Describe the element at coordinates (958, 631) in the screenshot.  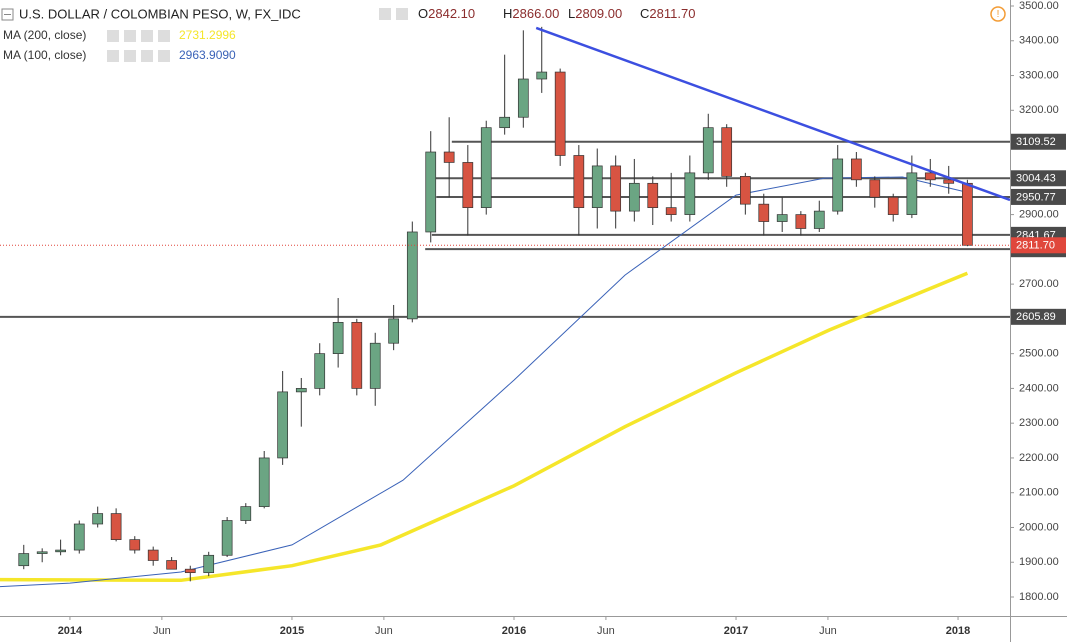
I see `x-tick-label: 2018` at that location.